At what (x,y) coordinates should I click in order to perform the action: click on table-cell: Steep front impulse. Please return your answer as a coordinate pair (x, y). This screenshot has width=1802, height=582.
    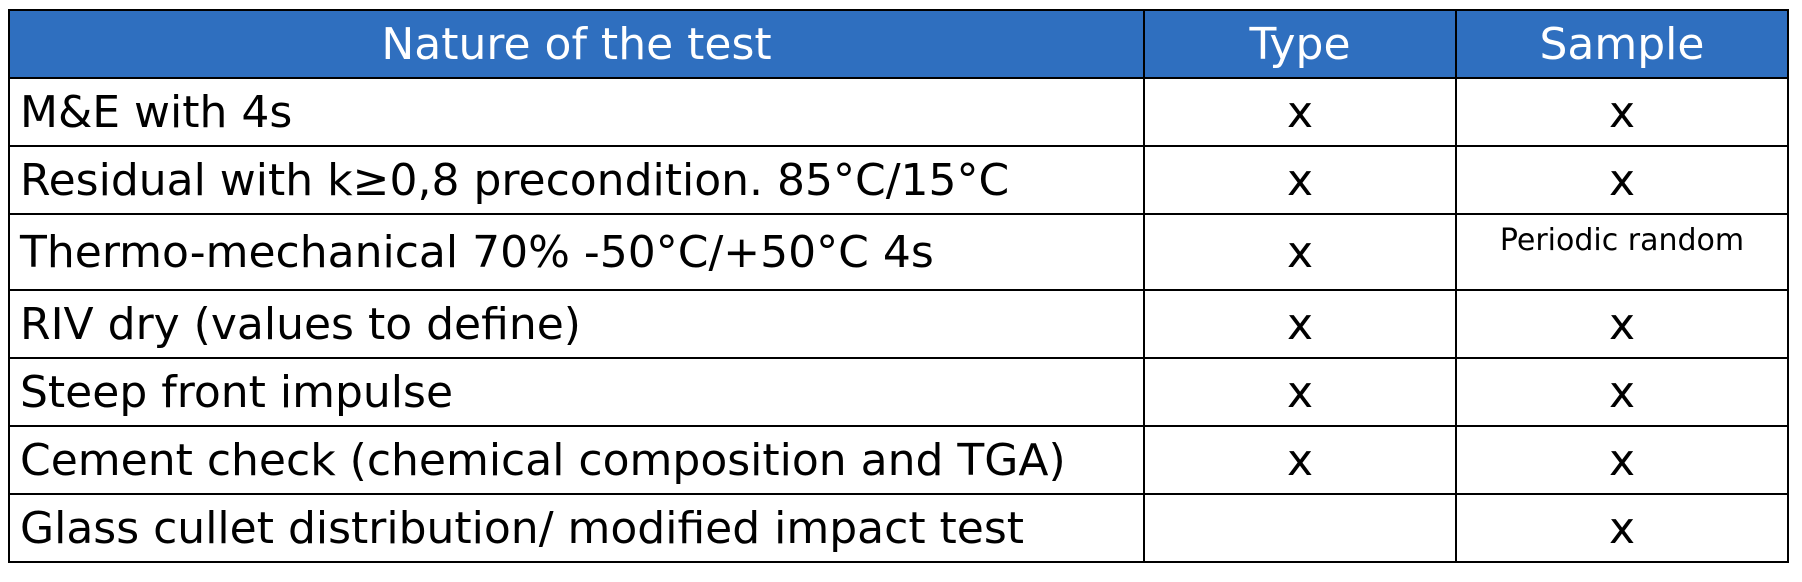
    Looking at the image, I should click on (576, 392).